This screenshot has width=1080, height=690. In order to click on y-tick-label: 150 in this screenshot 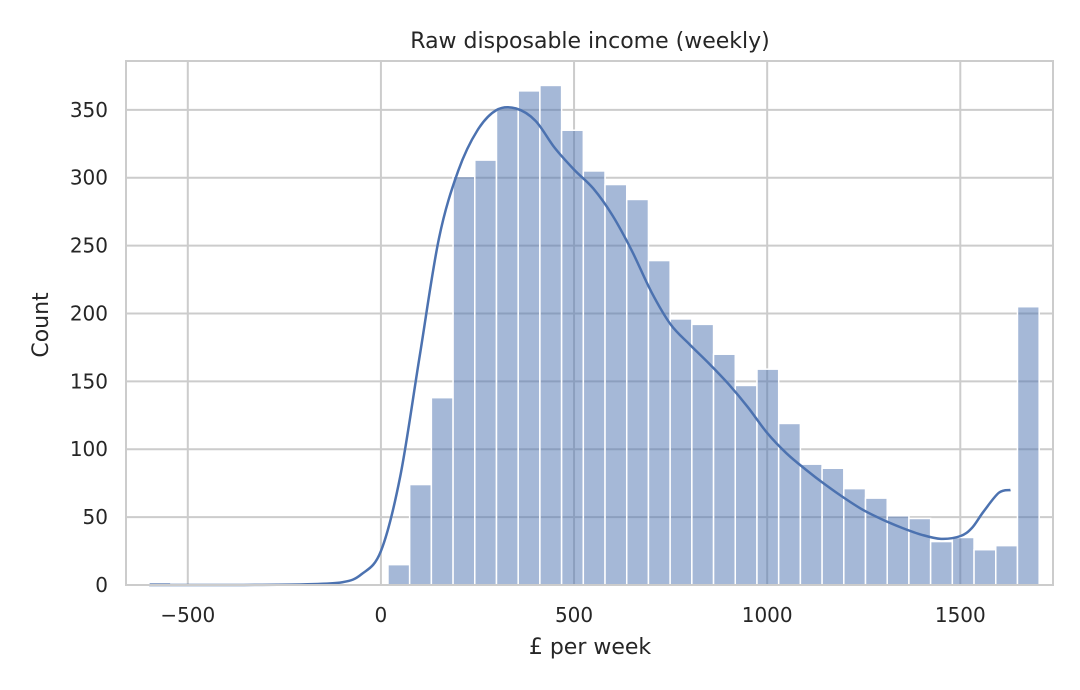, I will do `click(89, 381)`.